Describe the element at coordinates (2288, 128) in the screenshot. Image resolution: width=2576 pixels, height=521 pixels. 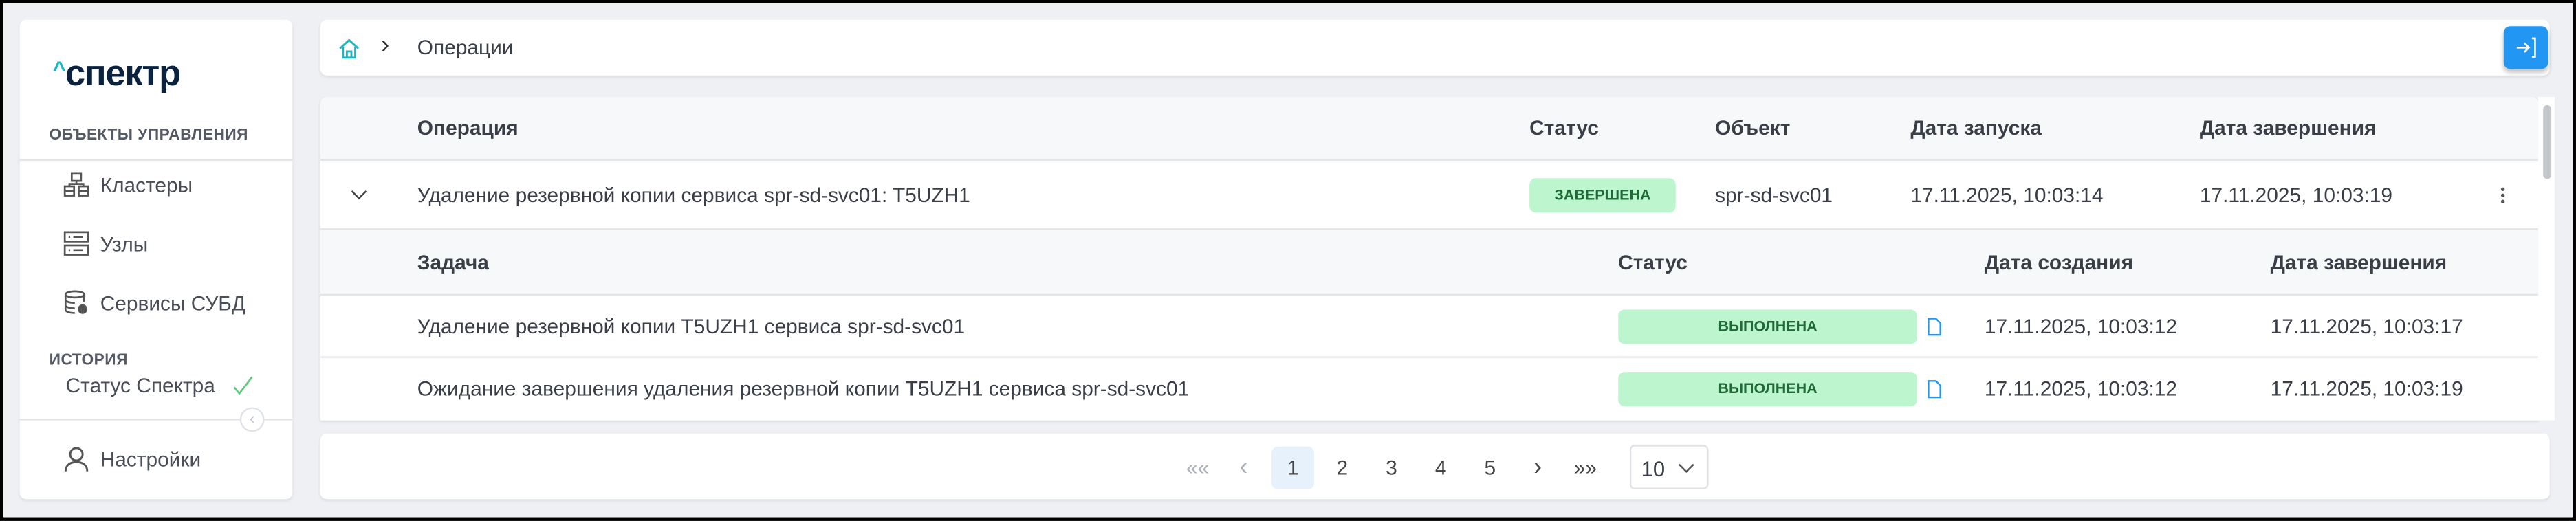
I see `column-header-finished: Дата завершения` at that location.